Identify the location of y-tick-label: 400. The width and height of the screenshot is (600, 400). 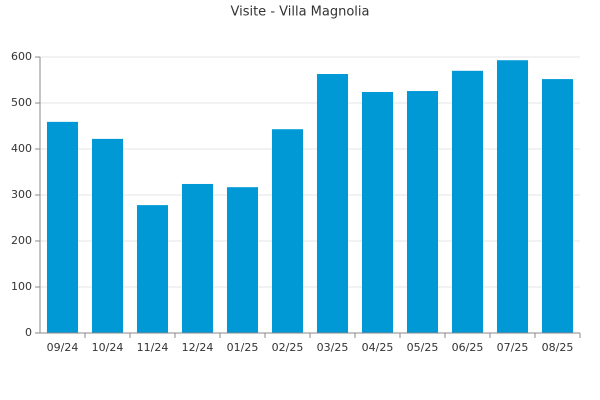
(21, 148).